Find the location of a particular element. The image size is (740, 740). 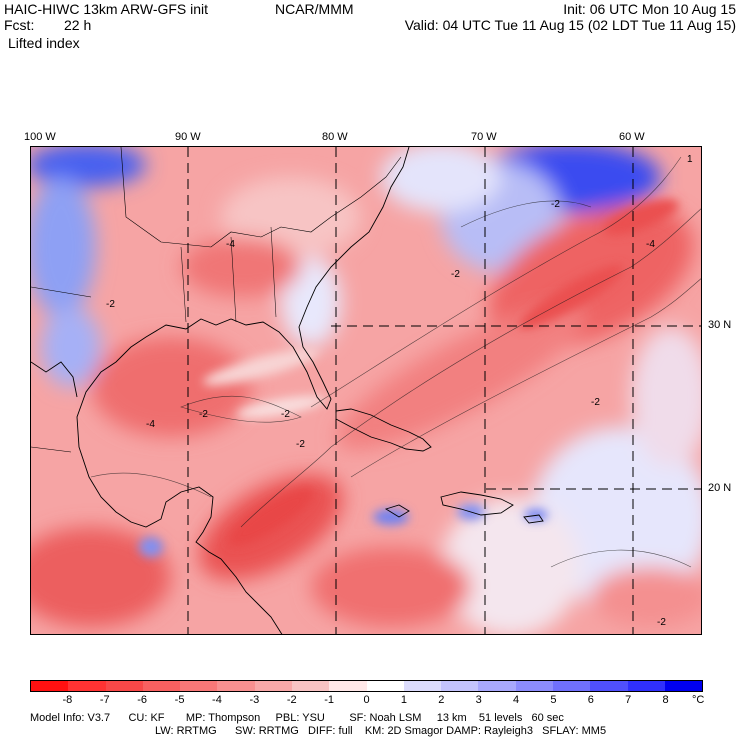

colorbar-tick-label: -3 is located at coordinates (254, 700).